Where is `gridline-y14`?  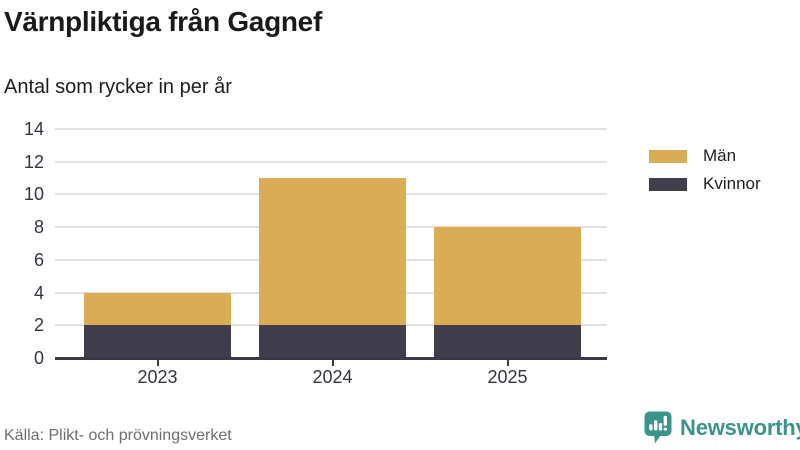
gridline-y14 is located at coordinates (331, 129).